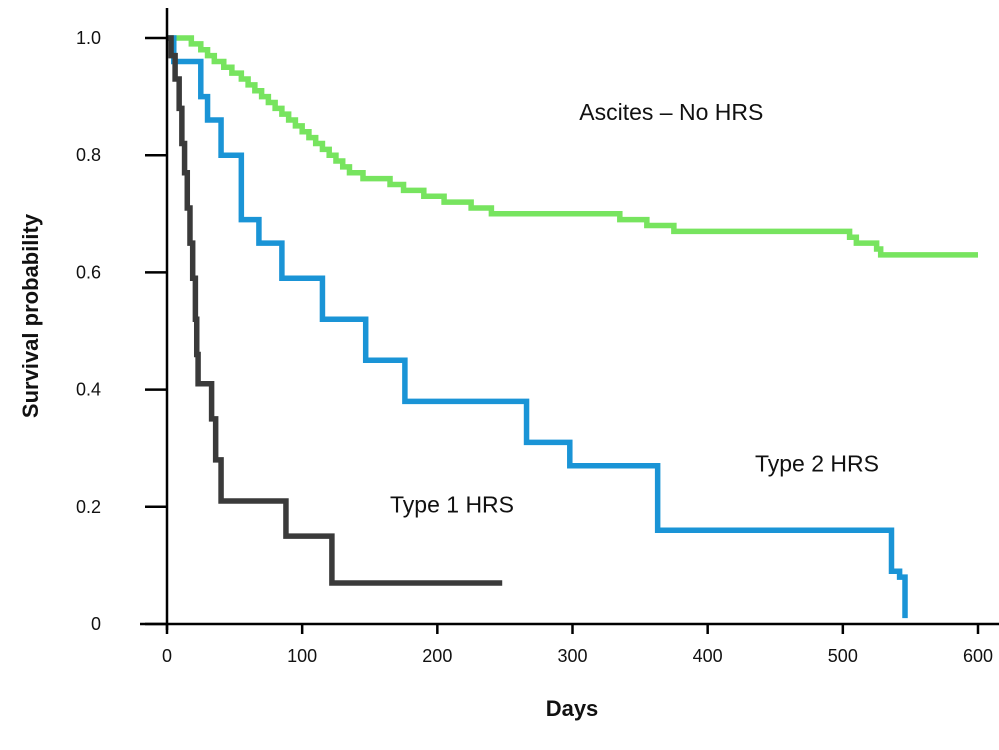  I want to click on x-tick-label: 300, so click(572, 656).